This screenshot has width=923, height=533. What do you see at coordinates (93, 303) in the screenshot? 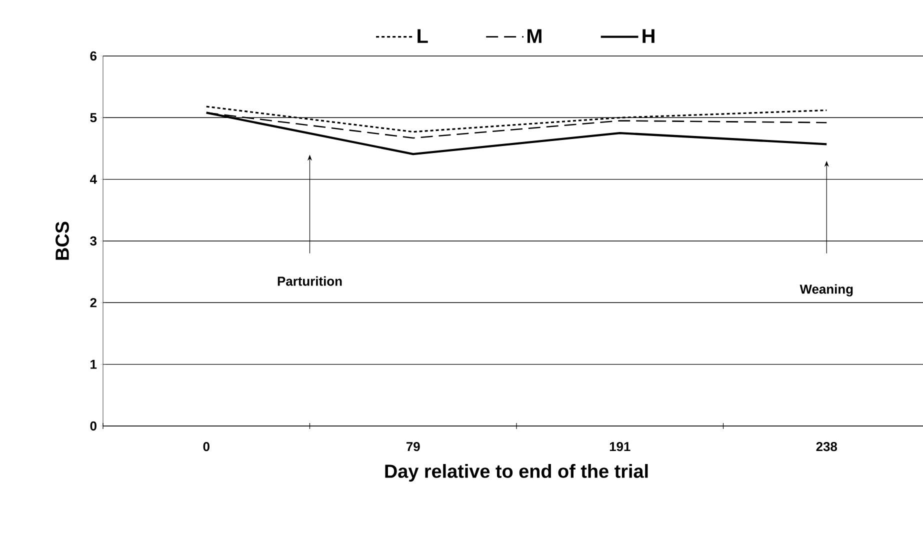
I see `y-tick-label: 2` at bounding box center [93, 303].